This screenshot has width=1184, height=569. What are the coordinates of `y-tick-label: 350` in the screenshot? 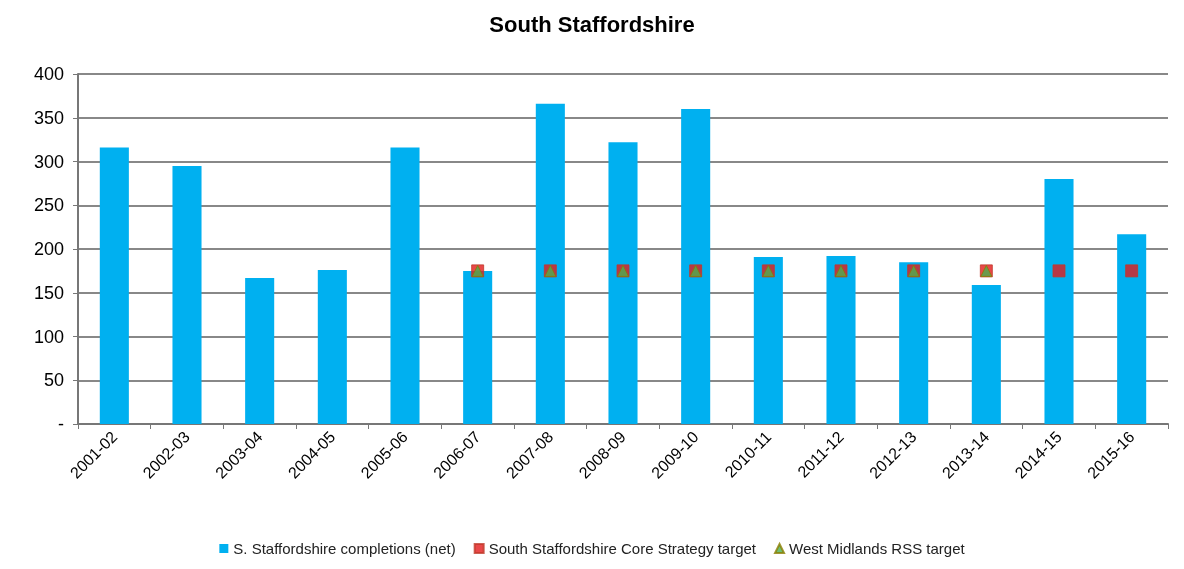 It's located at (48, 117).